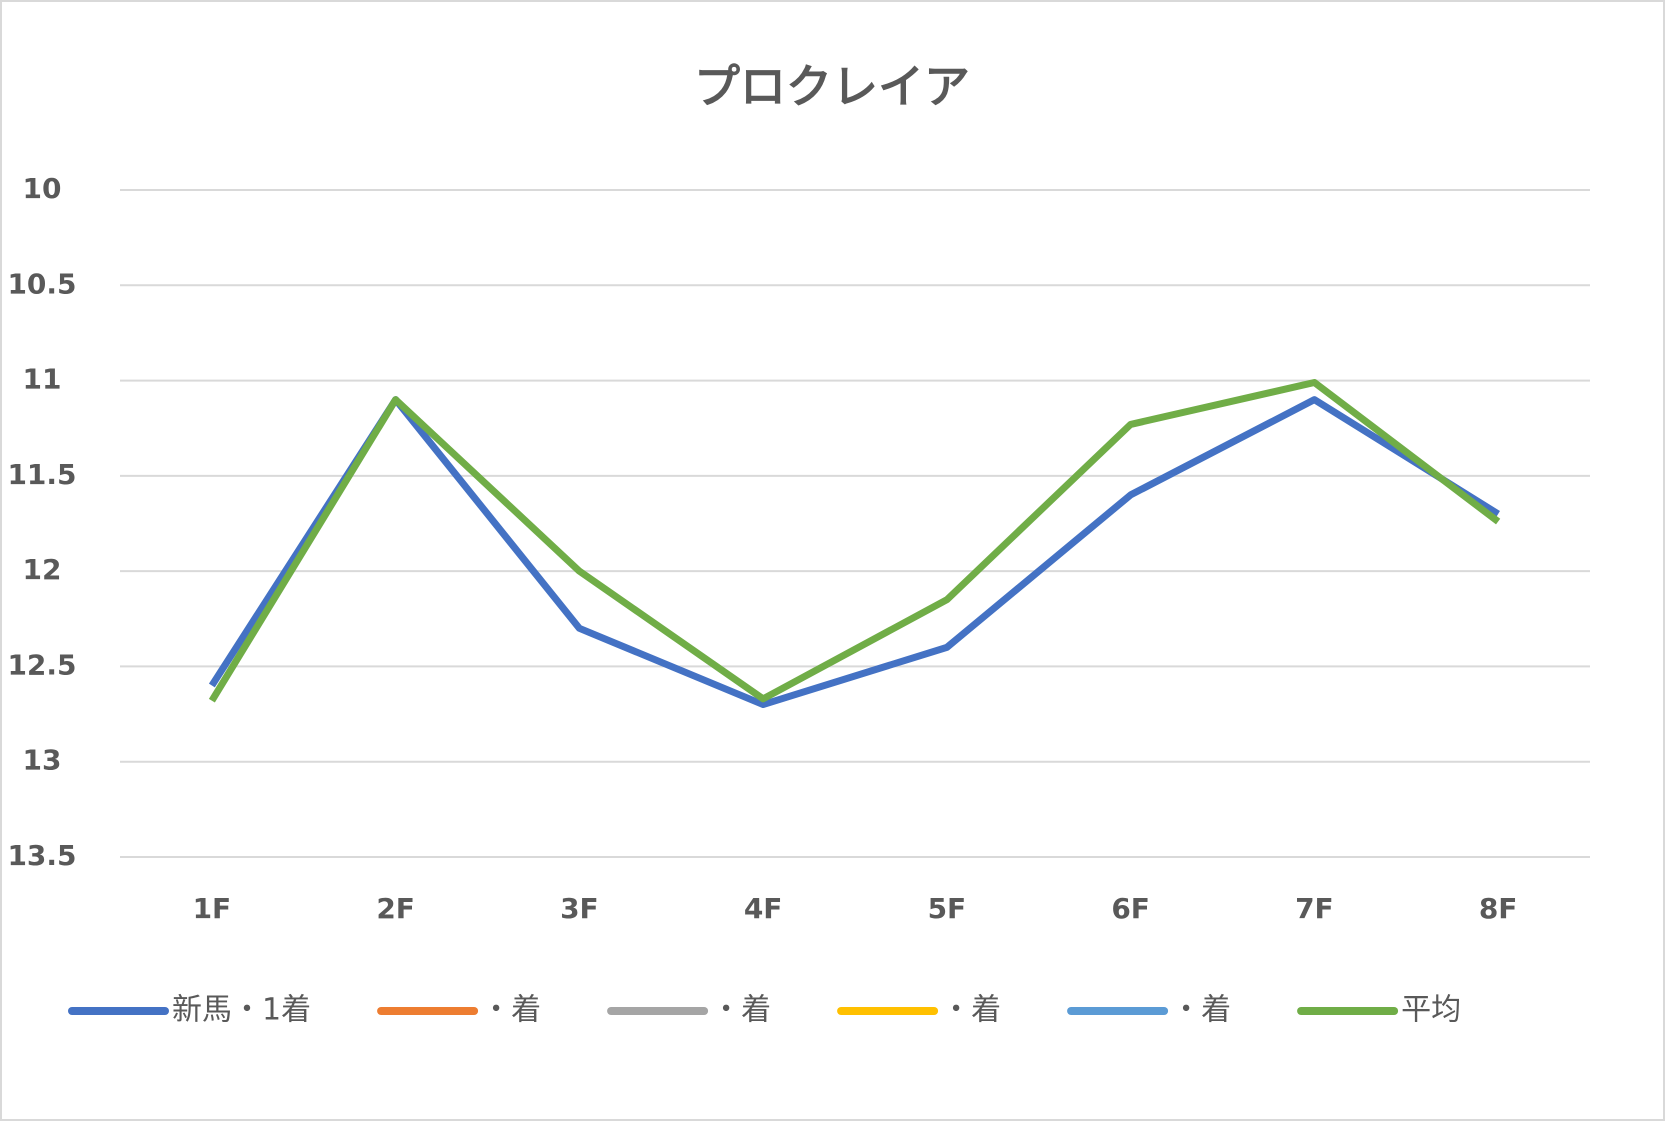 This screenshot has width=1665, height=1121. Describe the element at coordinates (1314, 908) in the screenshot. I see `x-tick-label: 7F` at that location.